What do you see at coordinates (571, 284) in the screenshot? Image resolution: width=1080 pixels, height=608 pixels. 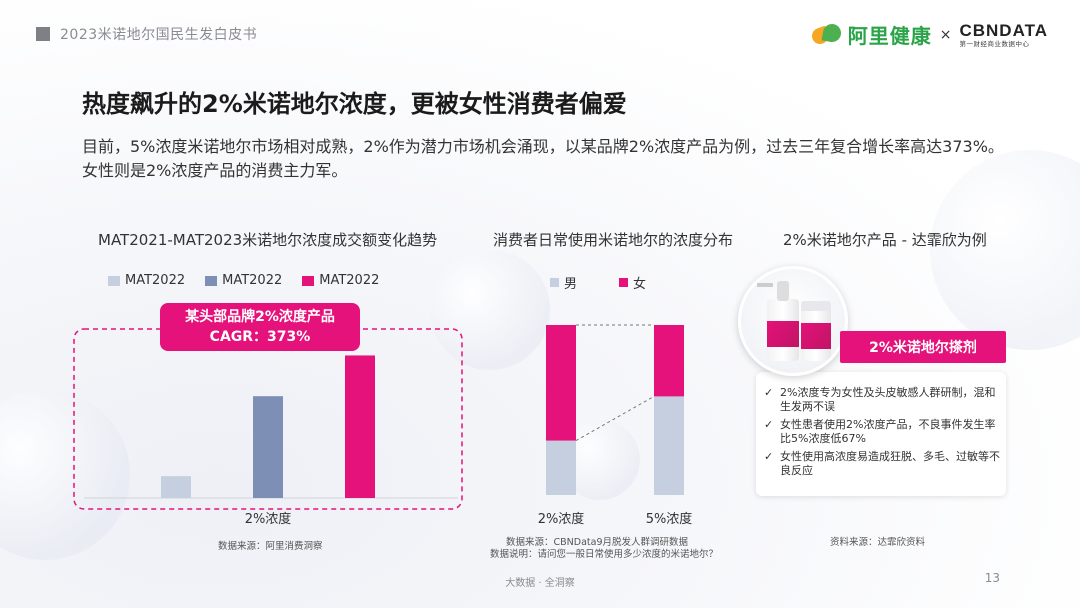 I see `legend-label: 男` at bounding box center [571, 284].